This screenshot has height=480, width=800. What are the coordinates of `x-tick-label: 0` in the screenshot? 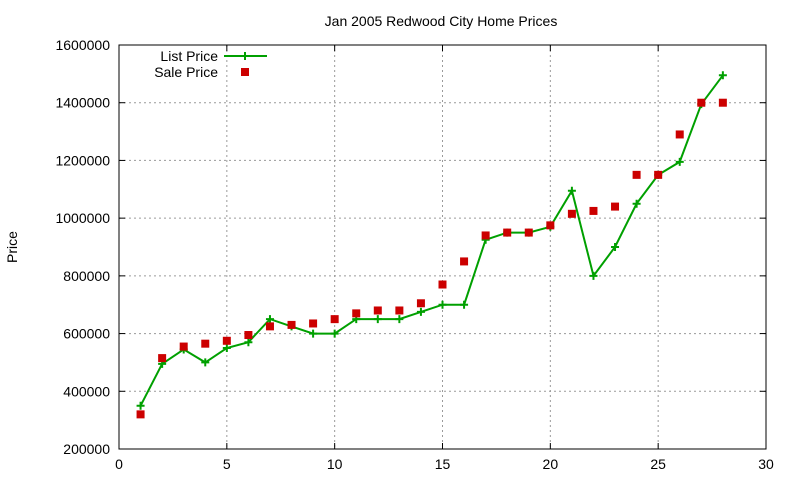 It's located at (119, 464).